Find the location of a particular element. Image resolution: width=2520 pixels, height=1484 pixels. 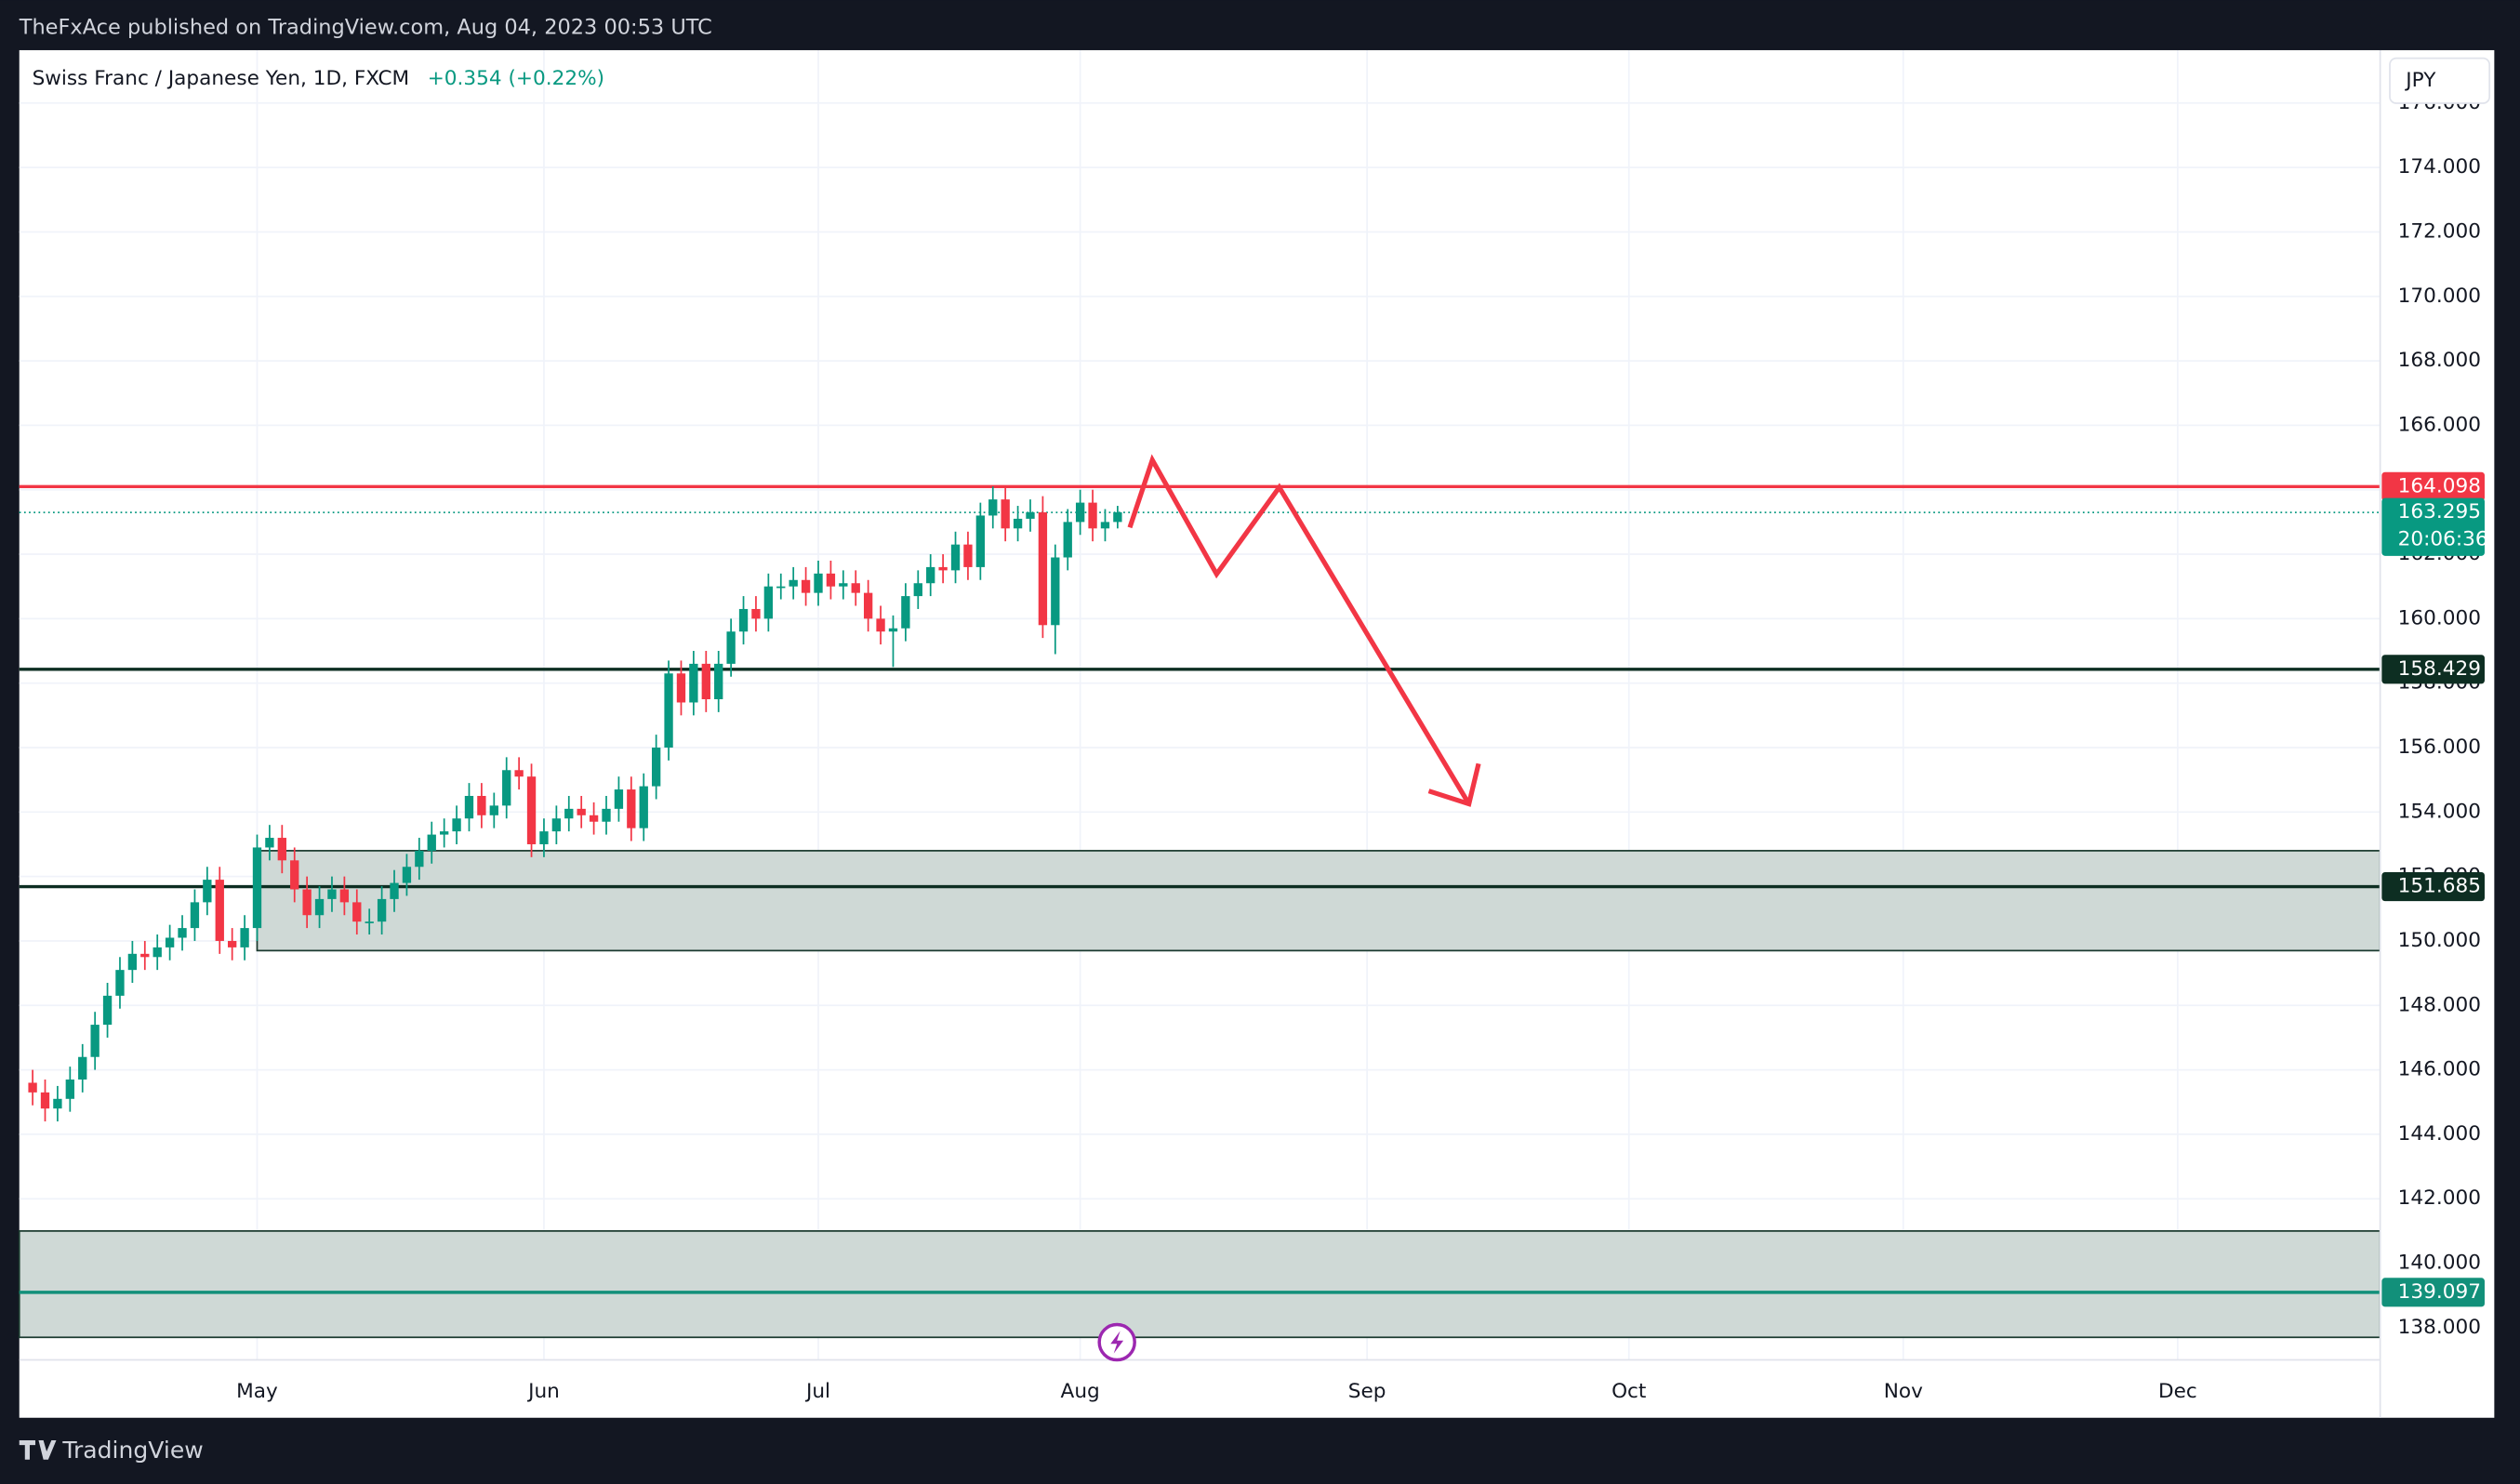

y-tick-label: 146.000 is located at coordinates (2439, 1069).